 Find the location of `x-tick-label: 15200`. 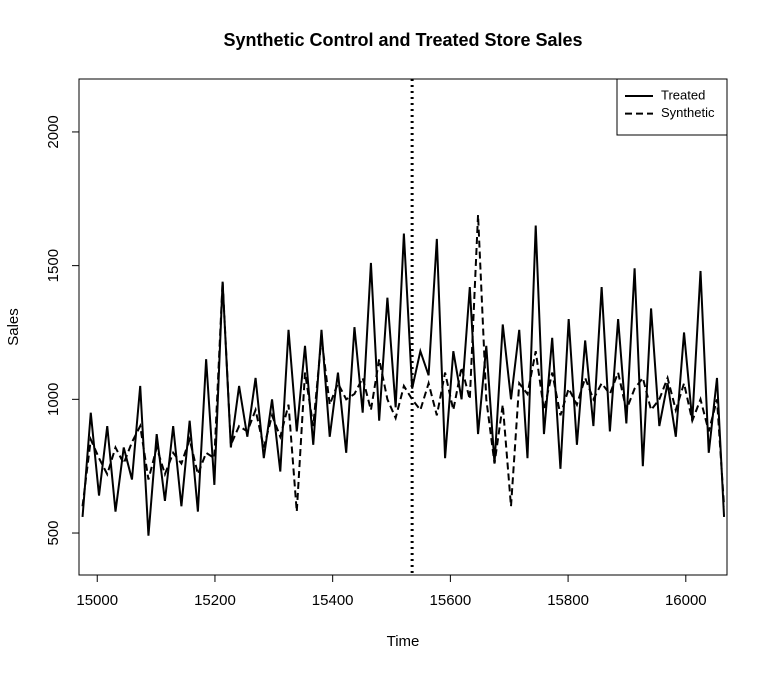

x-tick-label: 15200 is located at coordinates (215, 600).